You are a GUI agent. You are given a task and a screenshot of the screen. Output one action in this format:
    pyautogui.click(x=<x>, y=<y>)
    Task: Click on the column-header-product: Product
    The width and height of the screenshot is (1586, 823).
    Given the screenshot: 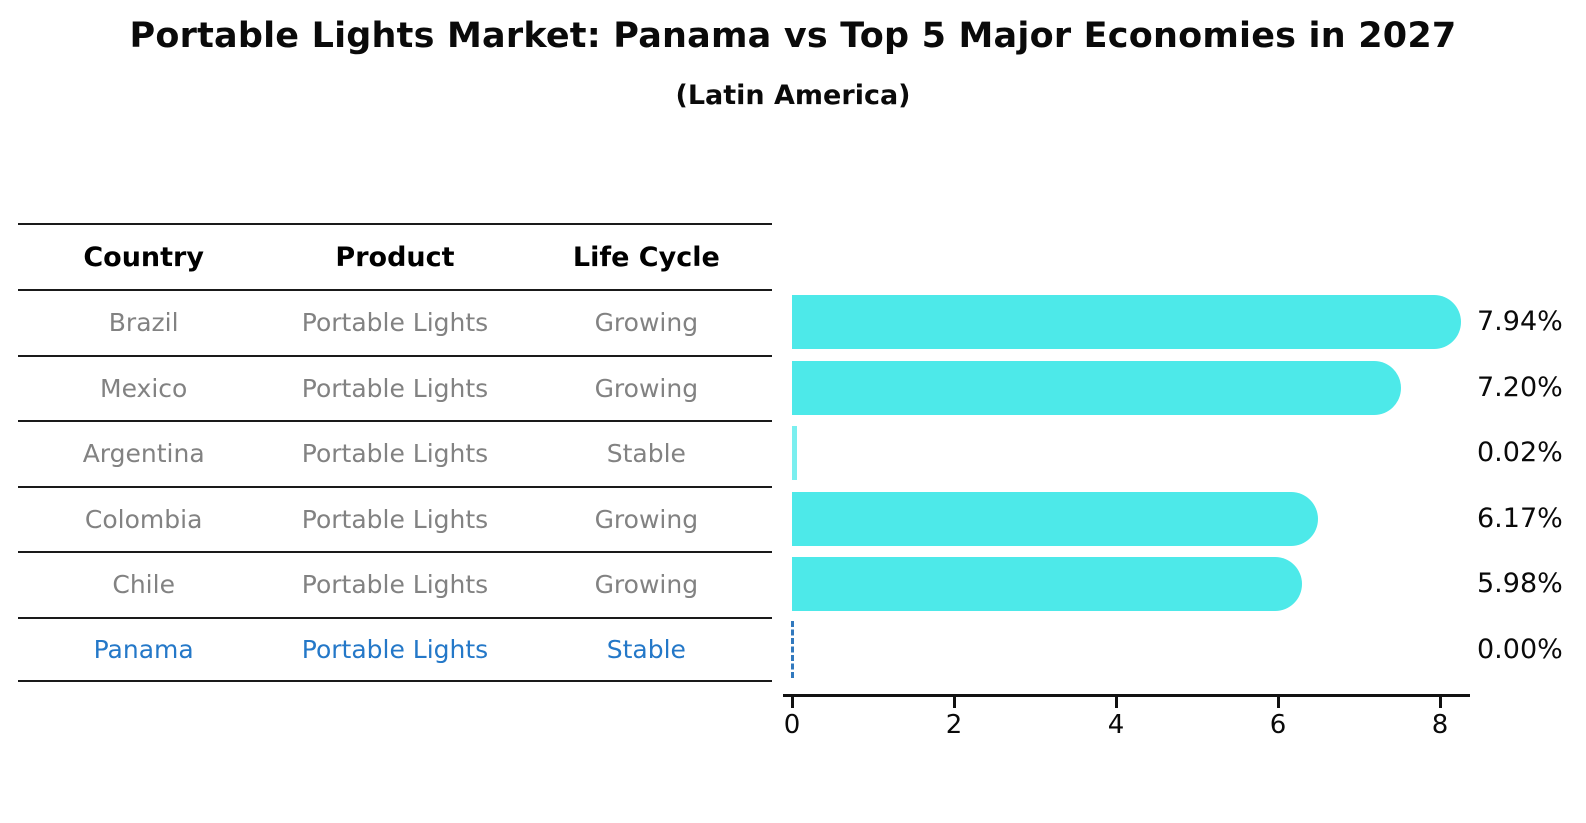 What is the action you would take?
    pyautogui.click(x=395, y=257)
    